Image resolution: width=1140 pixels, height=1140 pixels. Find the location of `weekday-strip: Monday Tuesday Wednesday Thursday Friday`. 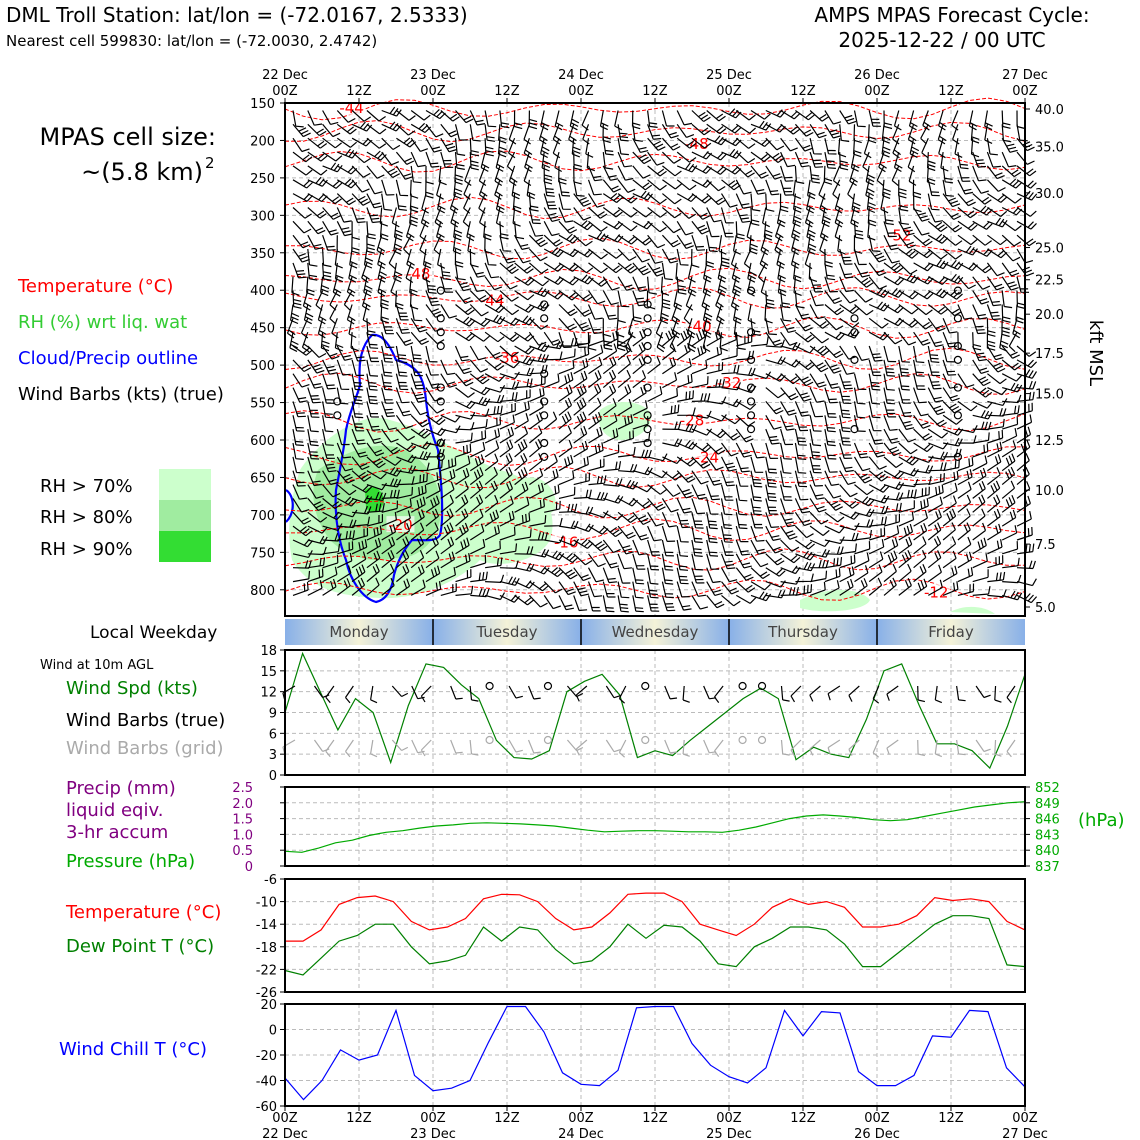

weekday-strip: Monday Tuesday Wednesday Thursday Friday is located at coordinates (655, 632).